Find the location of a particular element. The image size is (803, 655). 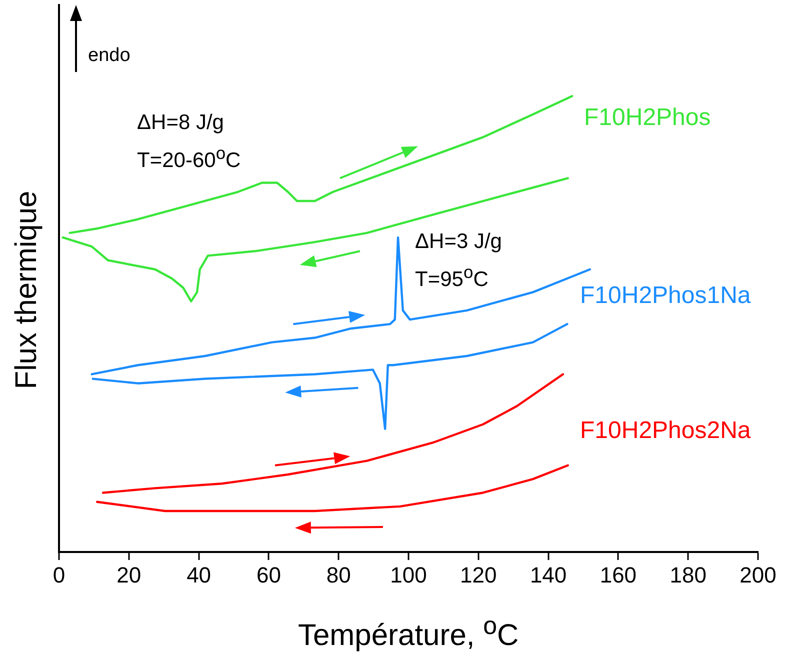

x-axis-title: Température, $^{o}$C is located at coordinates (408, 632).